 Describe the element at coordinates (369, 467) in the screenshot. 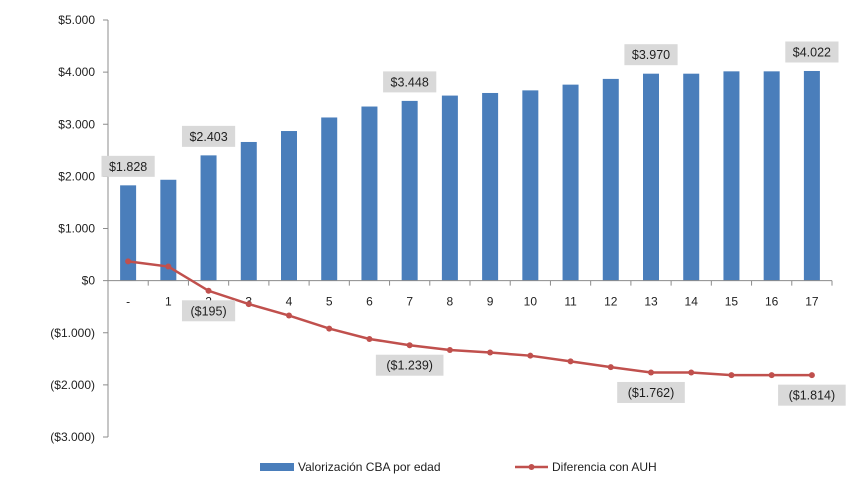

I see `legend-label-bars: Valorización CBA por edad` at that location.